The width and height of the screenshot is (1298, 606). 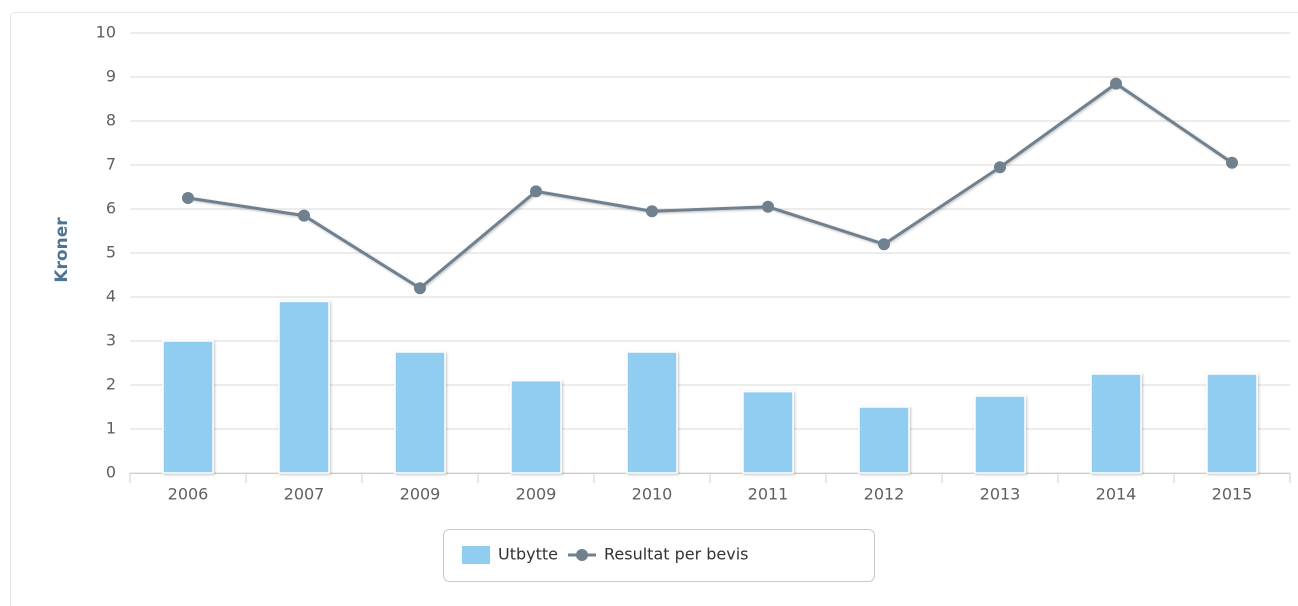 I want to click on y-tick-label: 7, so click(x=111, y=164).